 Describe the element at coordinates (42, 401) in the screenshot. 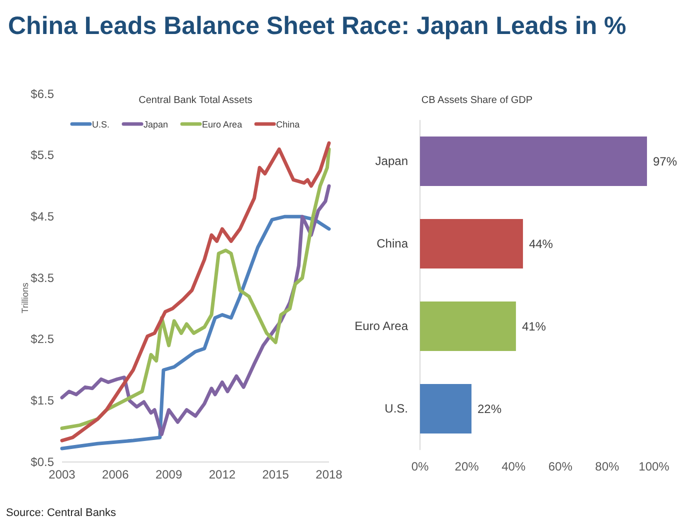

I see `y-tick-label: $1.5` at that location.